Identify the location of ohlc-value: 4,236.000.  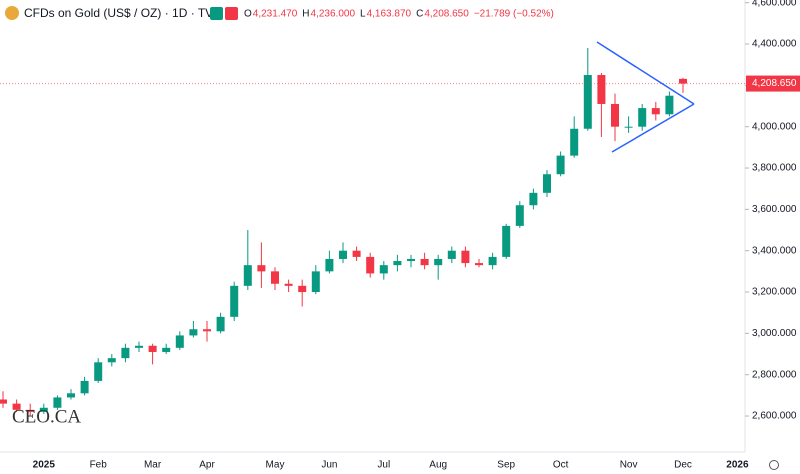
(333, 14).